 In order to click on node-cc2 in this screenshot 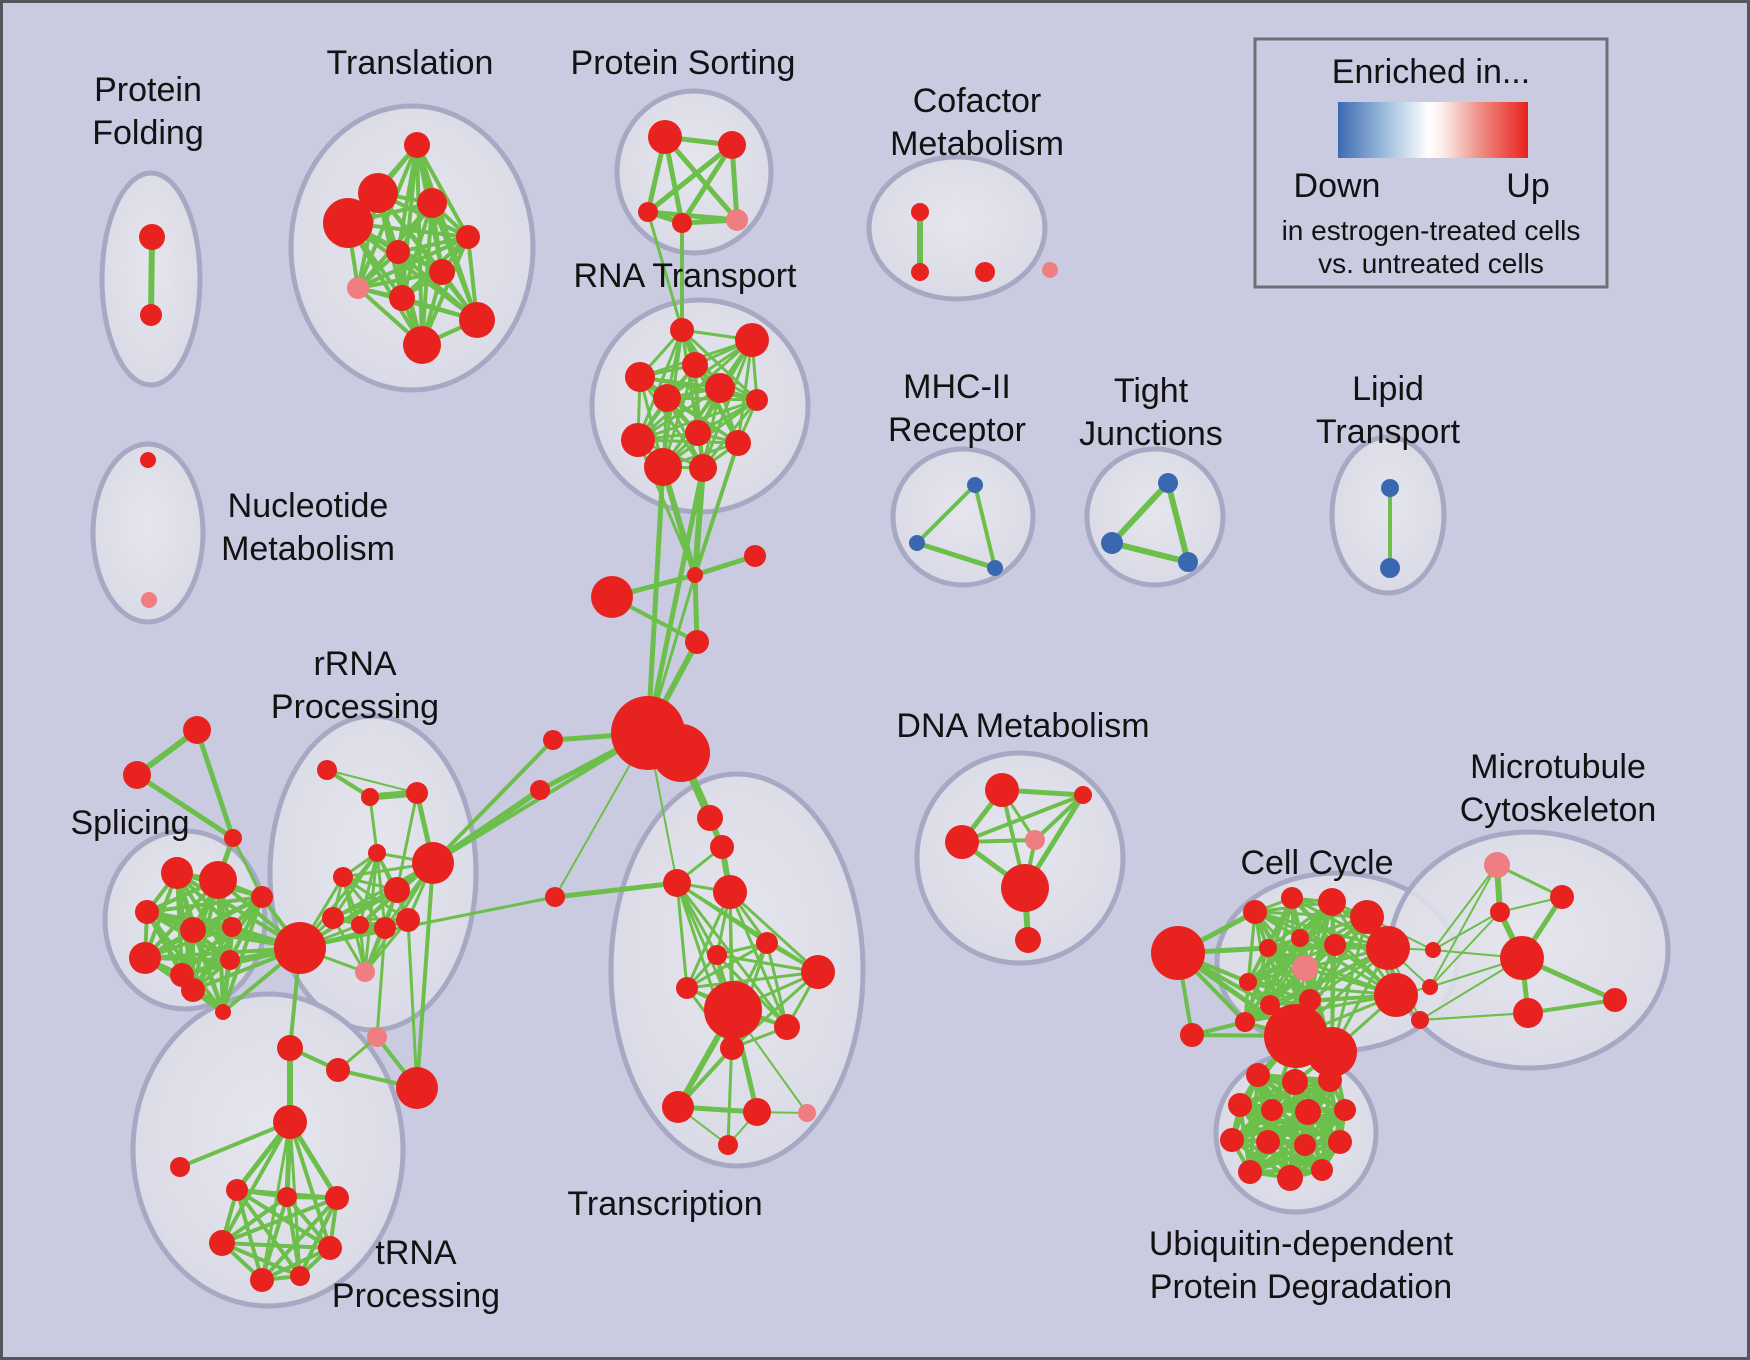, I will do `click(1332, 902)`.